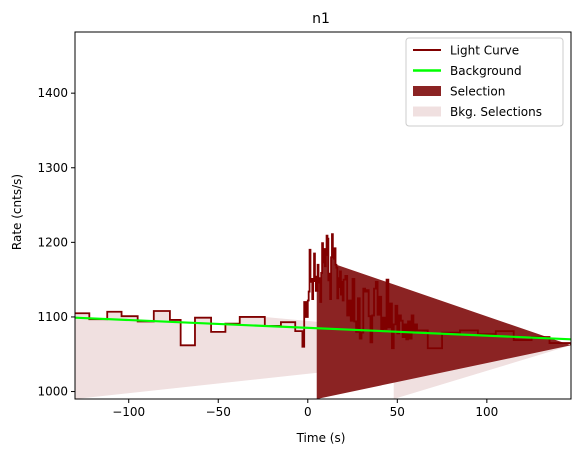 This screenshot has height=459, width=584. Describe the element at coordinates (484, 51) in the screenshot. I see `legend-label: Light Curve` at that location.